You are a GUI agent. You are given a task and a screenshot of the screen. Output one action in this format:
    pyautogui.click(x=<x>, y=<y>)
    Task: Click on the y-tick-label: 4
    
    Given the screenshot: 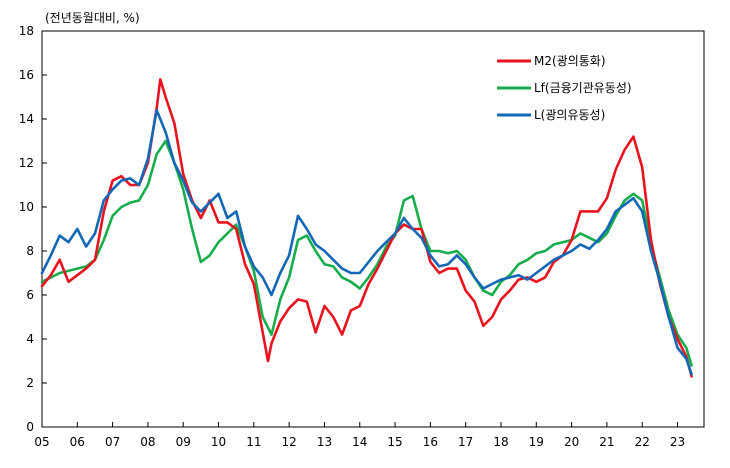 What is the action you would take?
    pyautogui.click(x=30, y=339)
    